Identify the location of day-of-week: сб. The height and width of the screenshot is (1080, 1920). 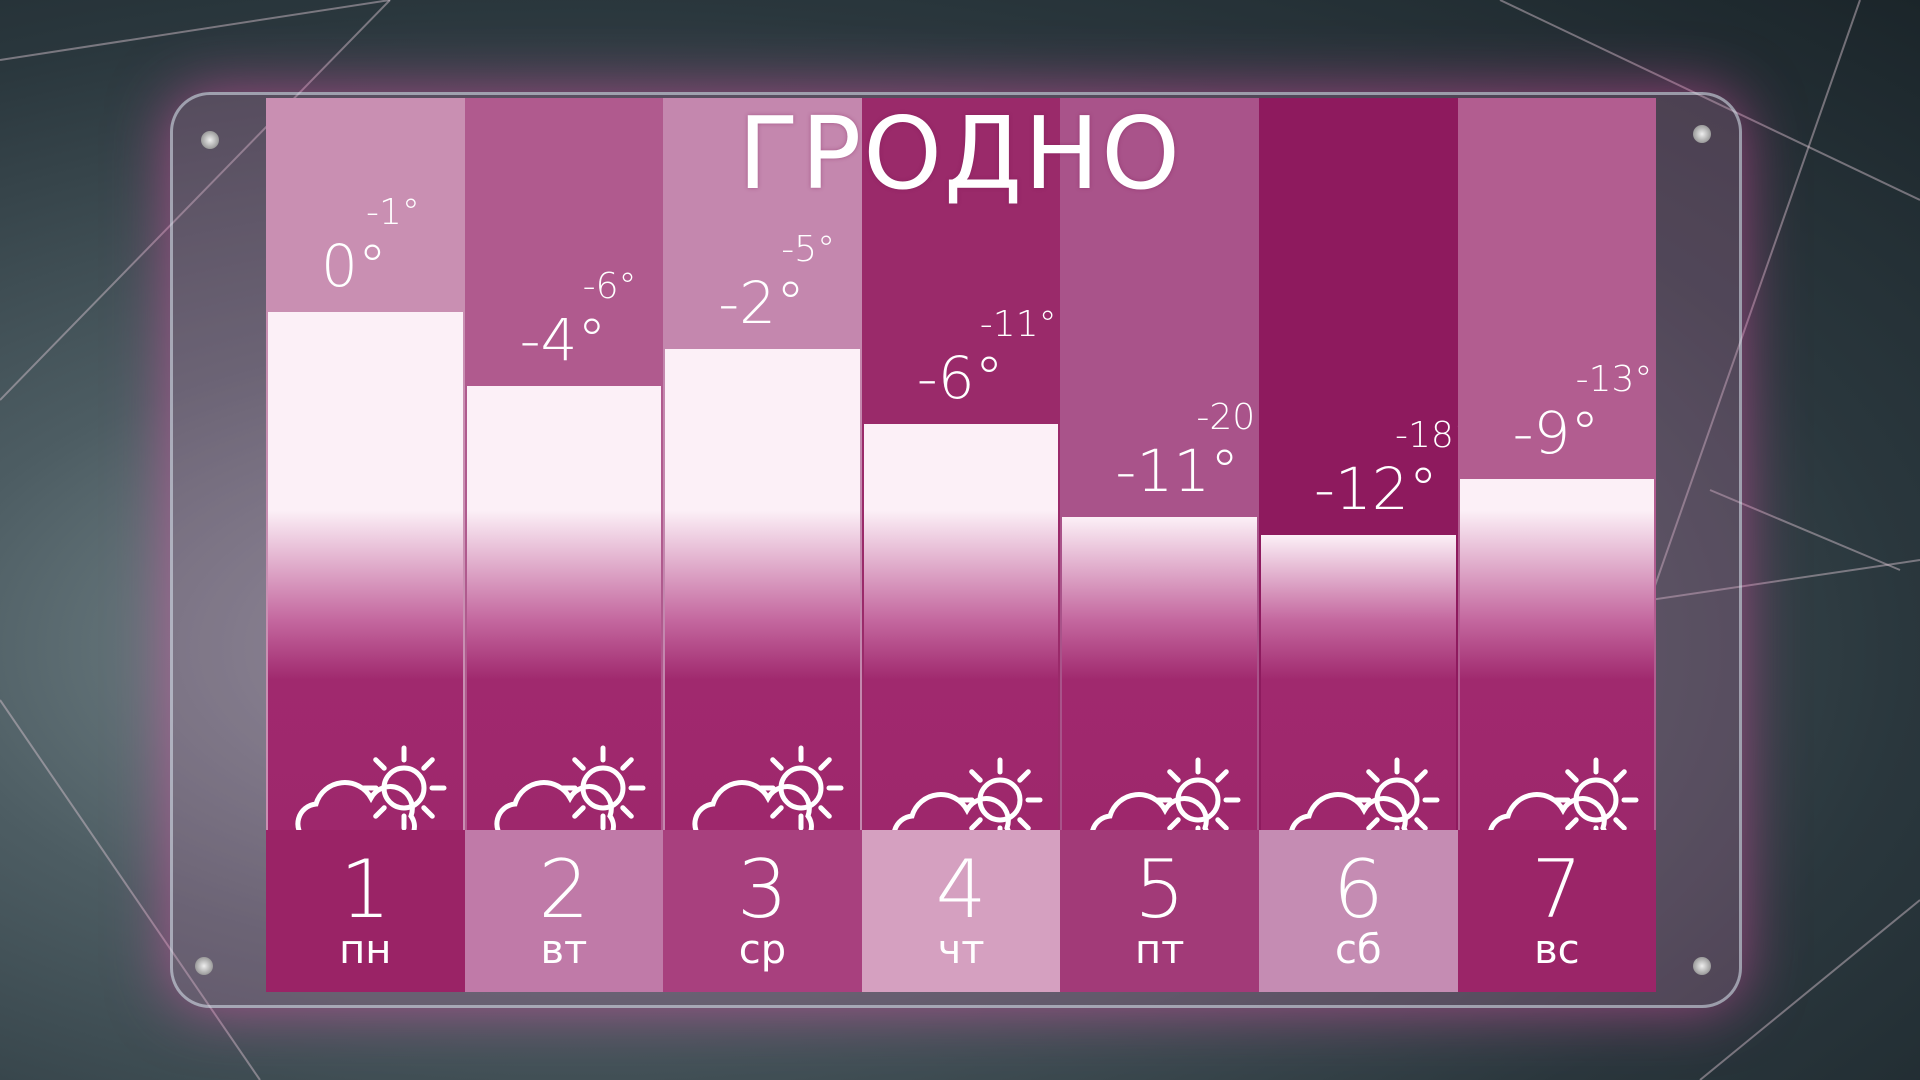
(1358, 950).